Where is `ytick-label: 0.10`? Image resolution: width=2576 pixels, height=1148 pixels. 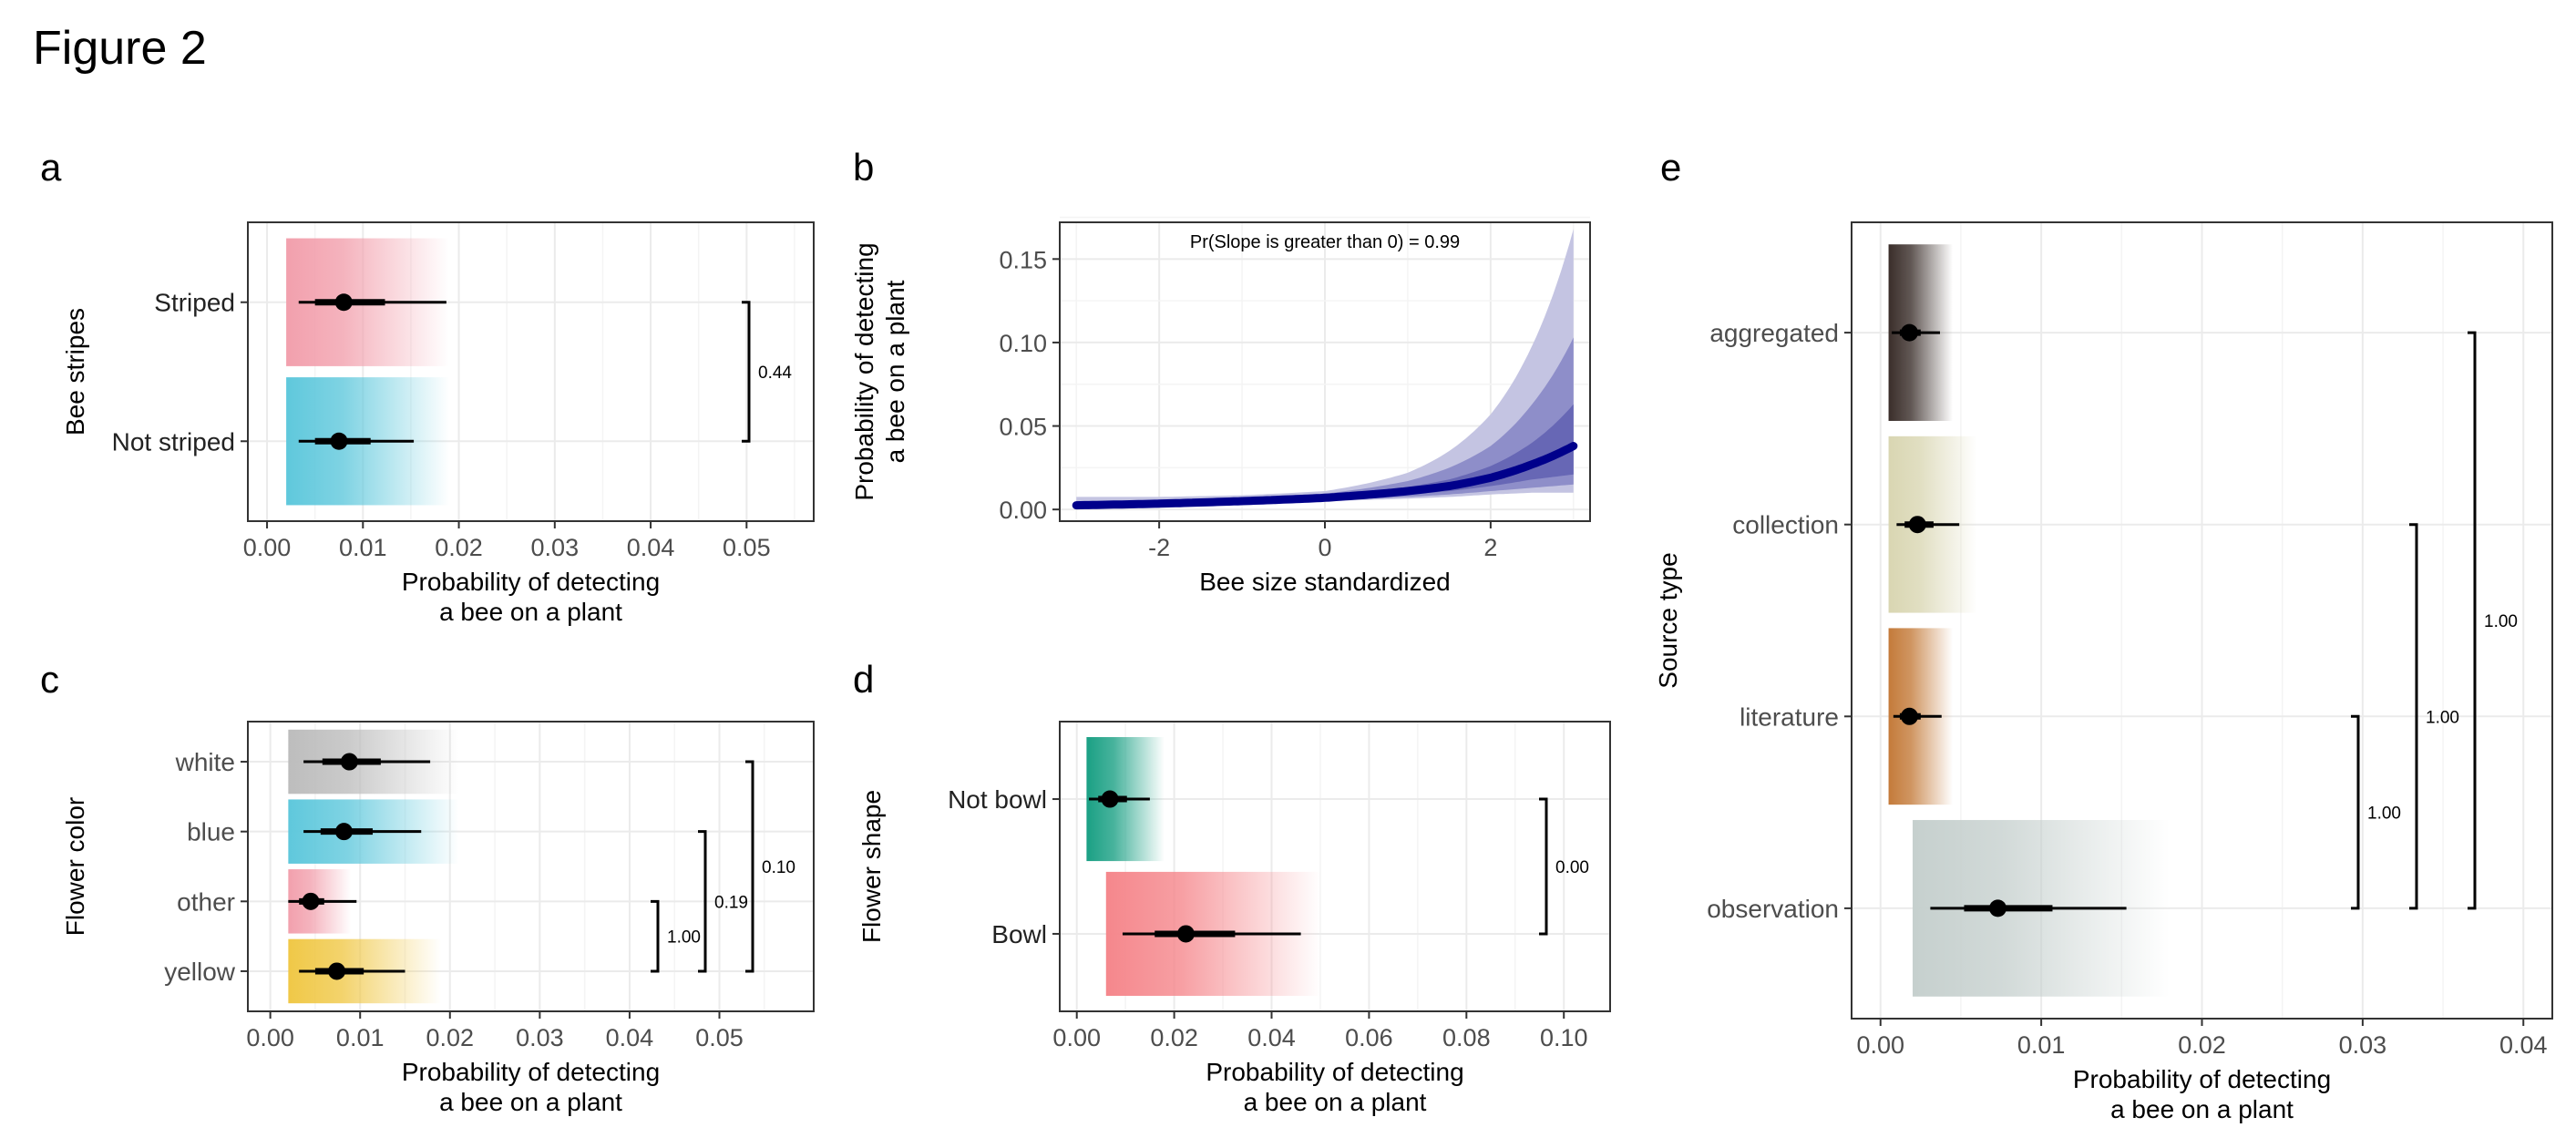
ytick-label: 0.10 is located at coordinates (1023, 344).